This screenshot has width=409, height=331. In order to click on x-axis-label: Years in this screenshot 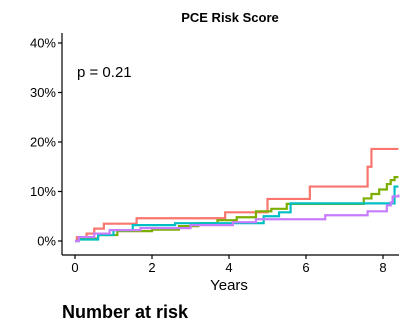, I will do `click(229, 285)`.